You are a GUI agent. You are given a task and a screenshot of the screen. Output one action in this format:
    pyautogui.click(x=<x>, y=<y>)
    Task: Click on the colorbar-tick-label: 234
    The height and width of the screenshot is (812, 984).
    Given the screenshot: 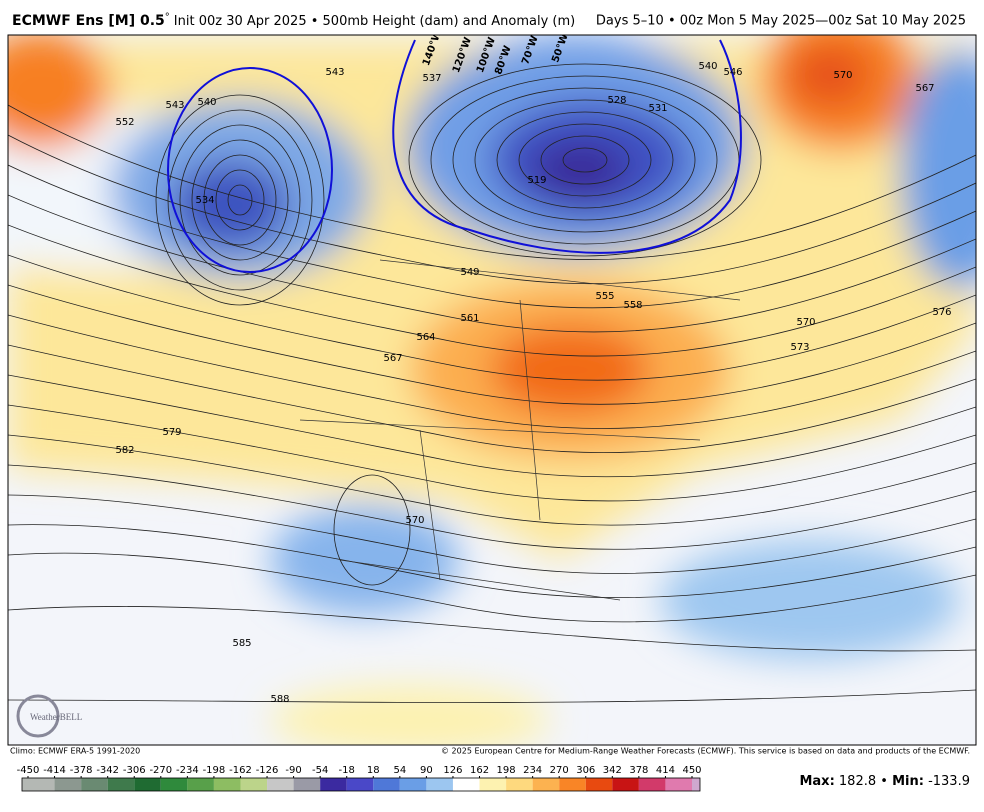 What is the action you would take?
    pyautogui.click(x=532, y=770)
    